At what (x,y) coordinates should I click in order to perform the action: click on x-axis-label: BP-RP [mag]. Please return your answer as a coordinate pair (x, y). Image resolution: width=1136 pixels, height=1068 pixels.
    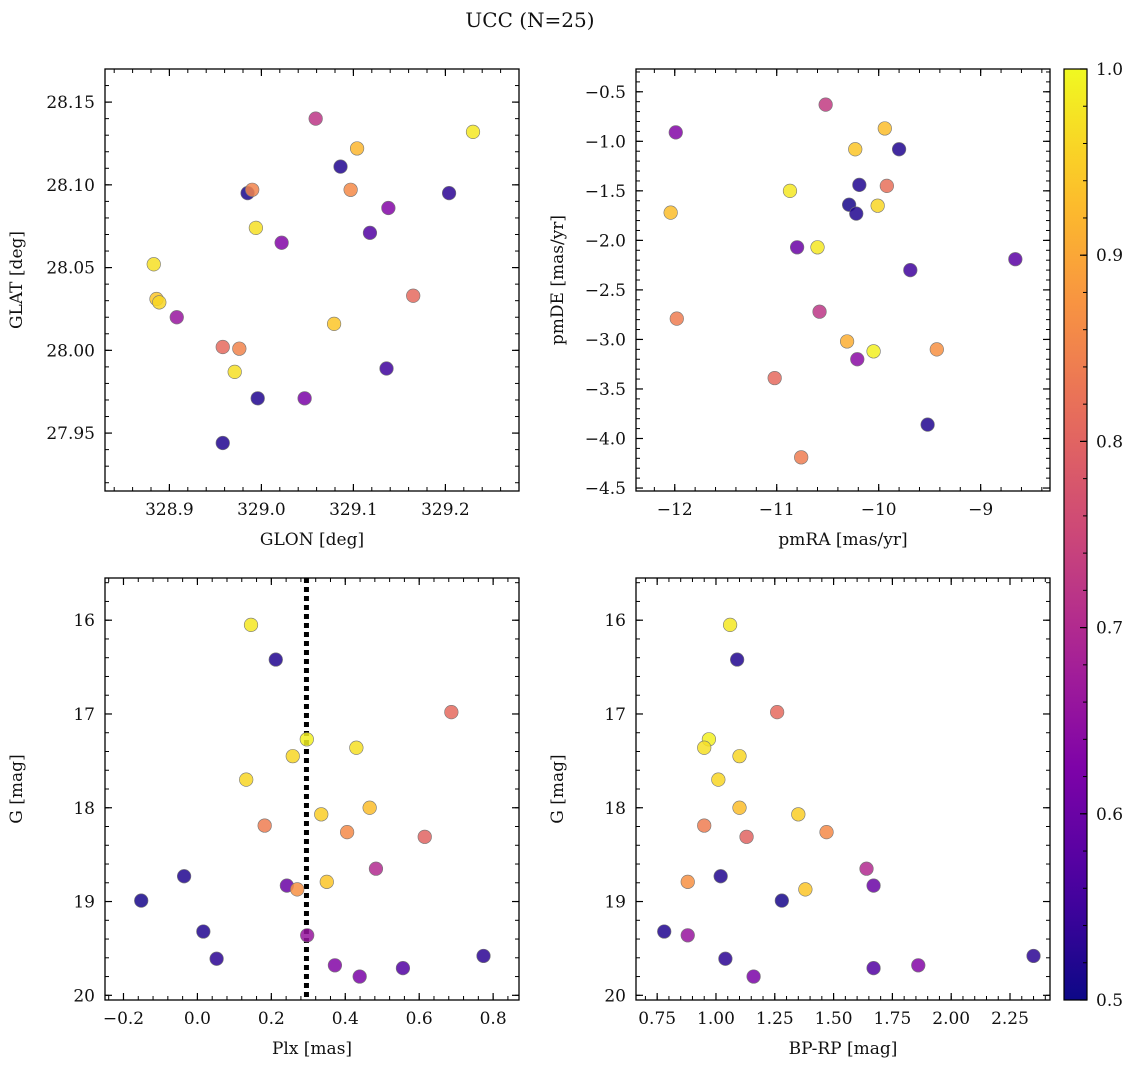
    Looking at the image, I should click on (843, 1049).